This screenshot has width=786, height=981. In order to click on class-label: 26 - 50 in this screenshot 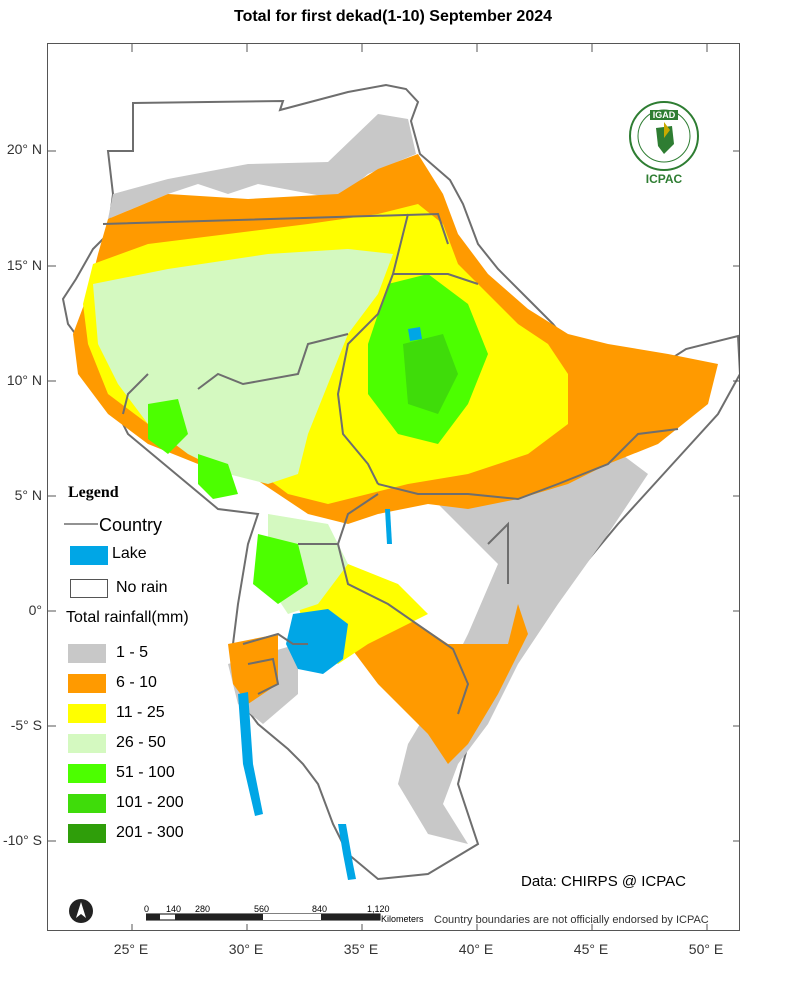, I will do `click(141, 742)`.